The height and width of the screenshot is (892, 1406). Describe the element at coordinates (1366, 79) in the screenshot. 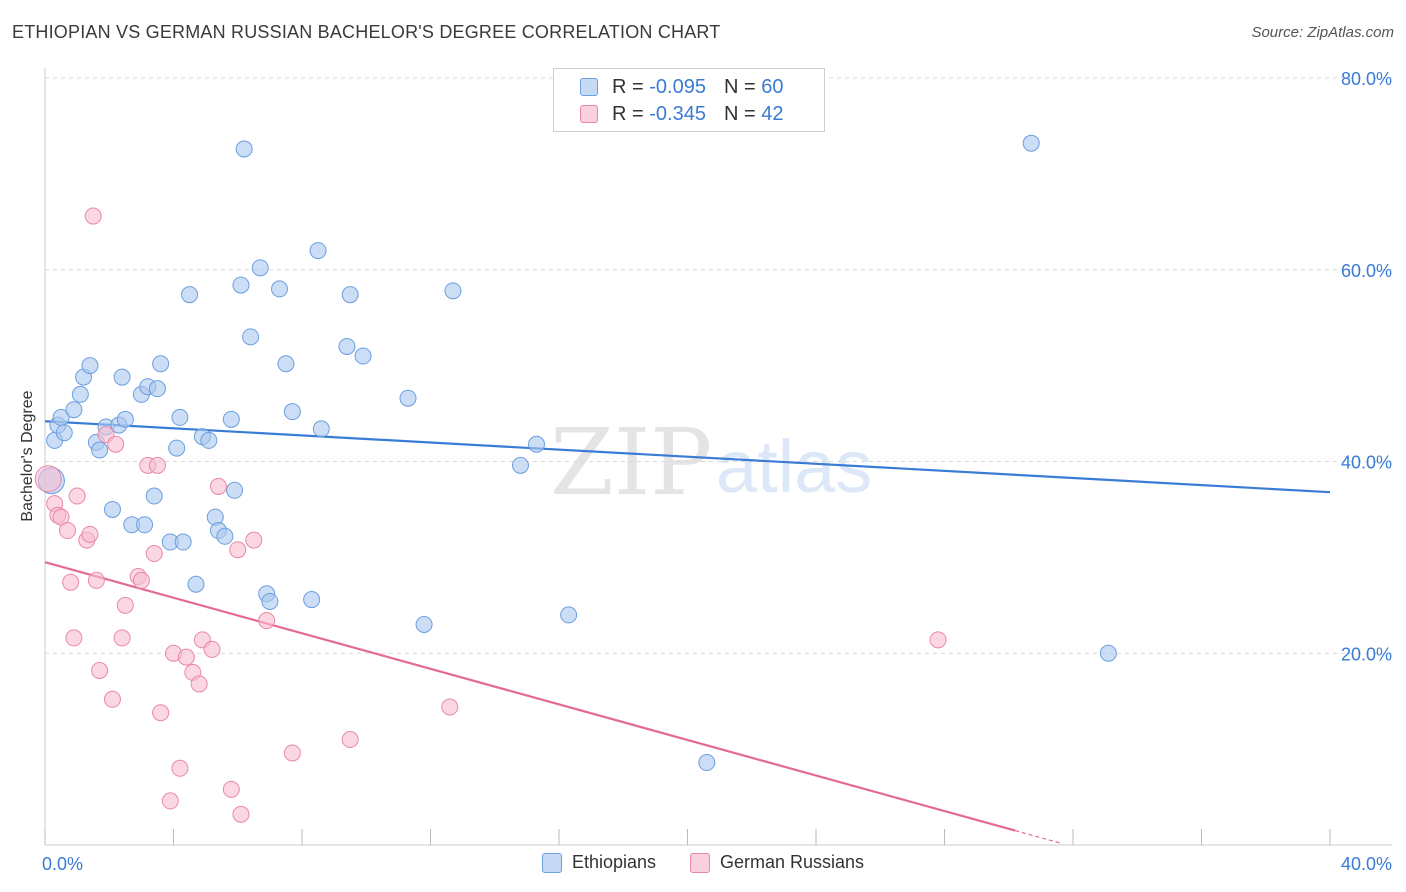

I see `y-tick-label: 80.0%` at that location.